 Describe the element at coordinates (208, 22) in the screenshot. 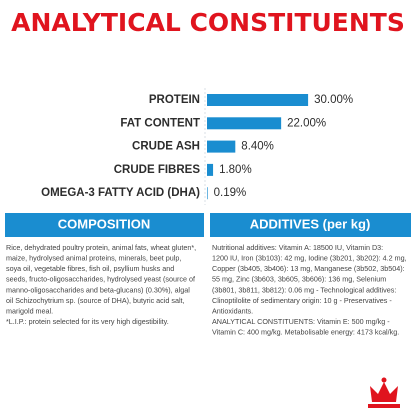

I see `title: ANALYTICAL CONSTITUENTS` at that location.